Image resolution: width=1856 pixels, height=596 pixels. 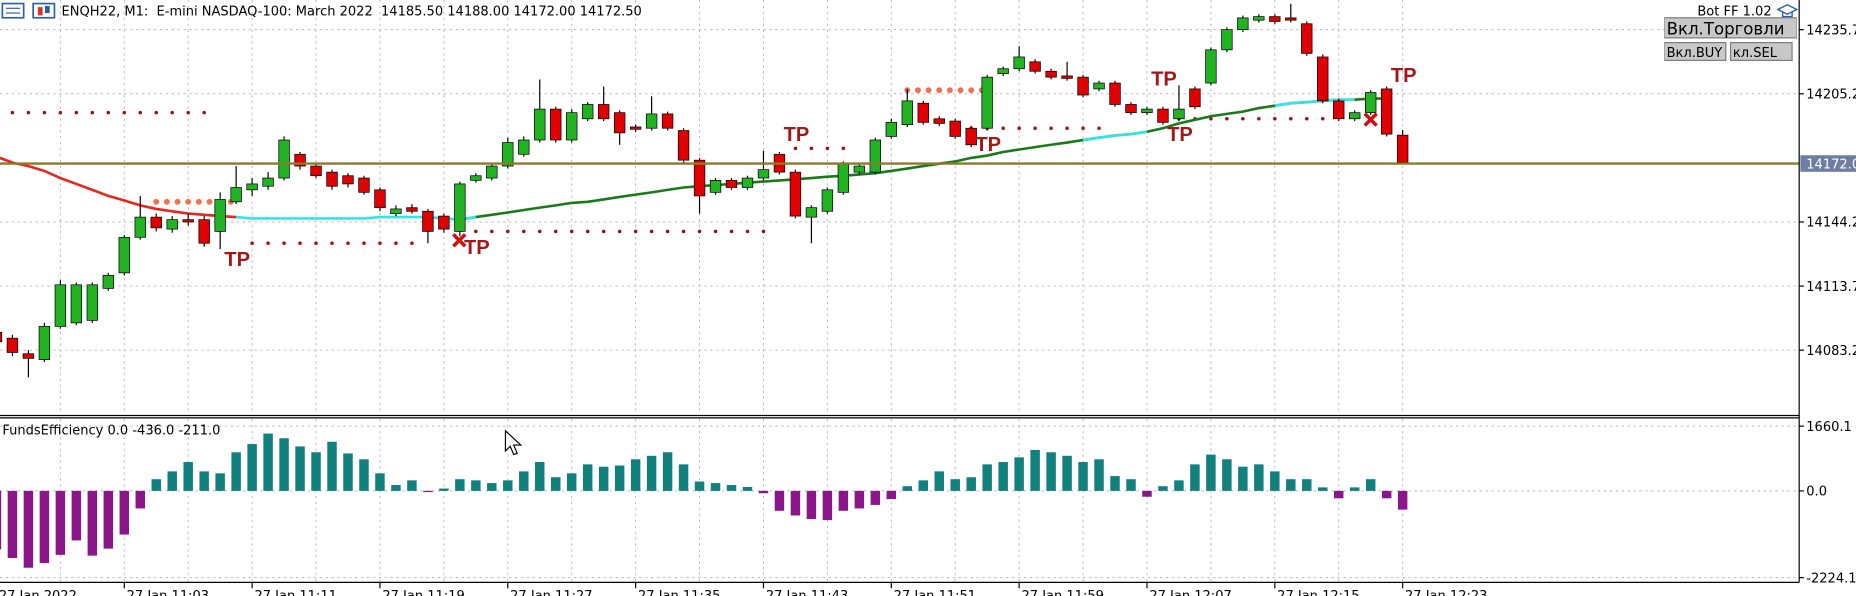 I want to click on chart-icon, so click(x=44, y=10).